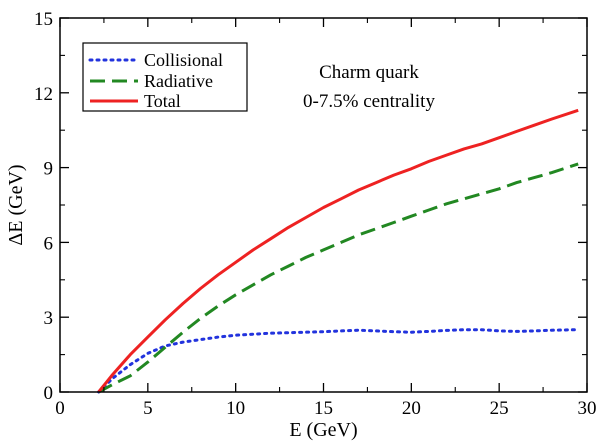 This screenshot has width=615, height=446. I want to click on x-axis-title: E (GeV), so click(323, 430).